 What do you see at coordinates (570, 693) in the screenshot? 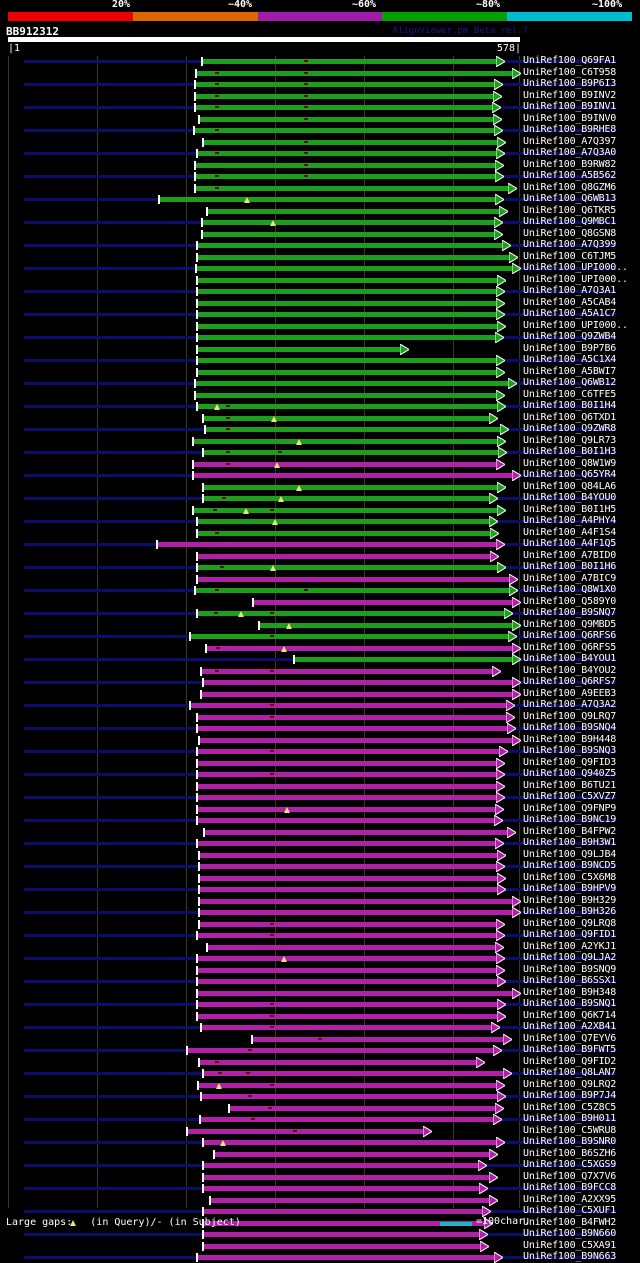
I see `hit-label: UniRef100_A9EEB3` at bounding box center [570, 693].